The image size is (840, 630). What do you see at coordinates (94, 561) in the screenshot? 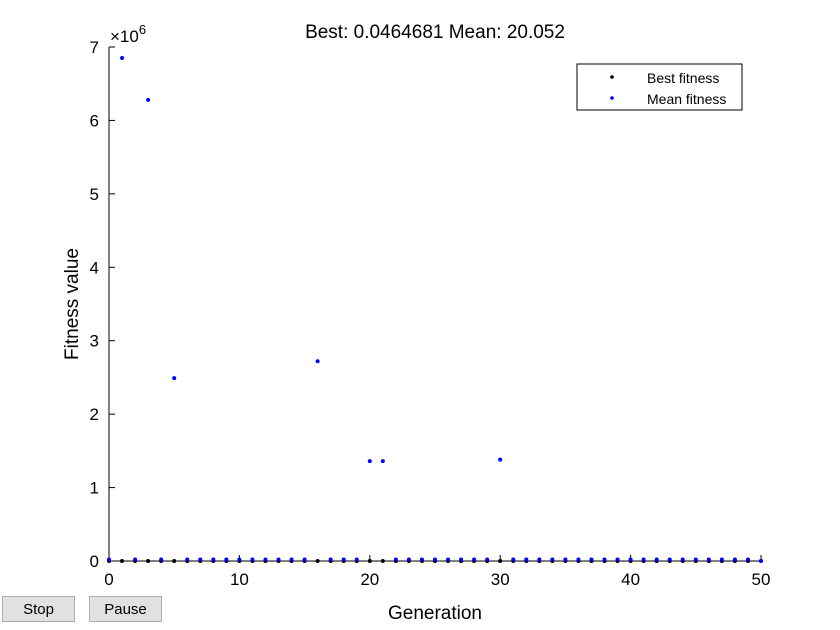
I see `y-tick-label: 0` at bounding box center [94, 561].